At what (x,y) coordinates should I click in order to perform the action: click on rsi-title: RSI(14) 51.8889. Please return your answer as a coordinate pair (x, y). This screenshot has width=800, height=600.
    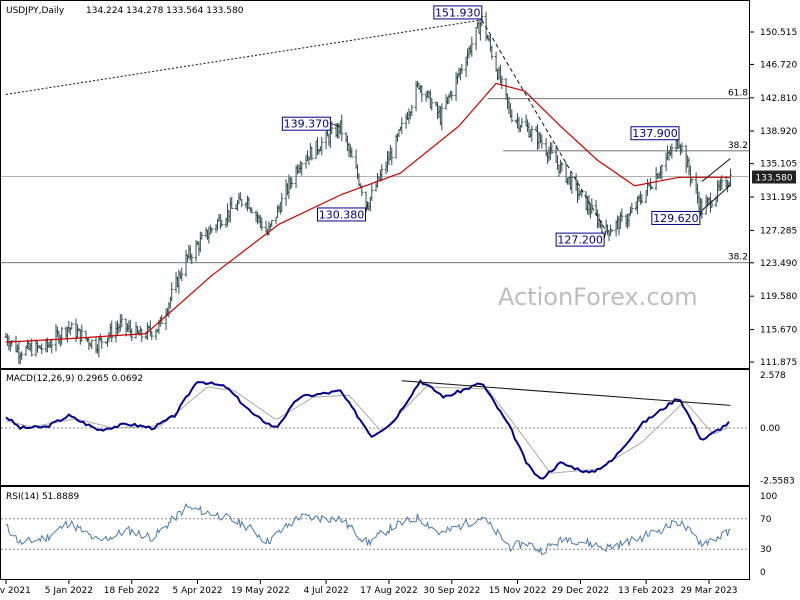
    Looking at the image, I should click on (42, 497).